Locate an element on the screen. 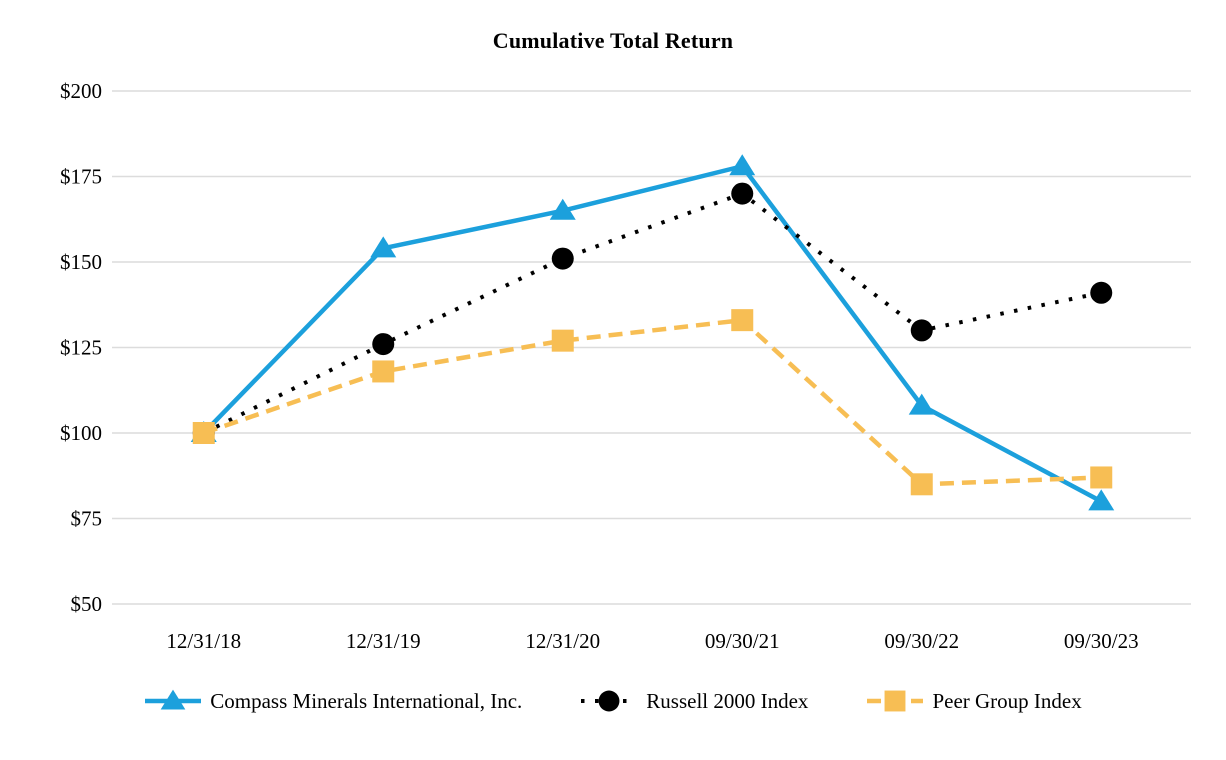 This screenshot has width=1226, height=760. legend-label: Peer Group Index is located at coordinates (1007, 700).